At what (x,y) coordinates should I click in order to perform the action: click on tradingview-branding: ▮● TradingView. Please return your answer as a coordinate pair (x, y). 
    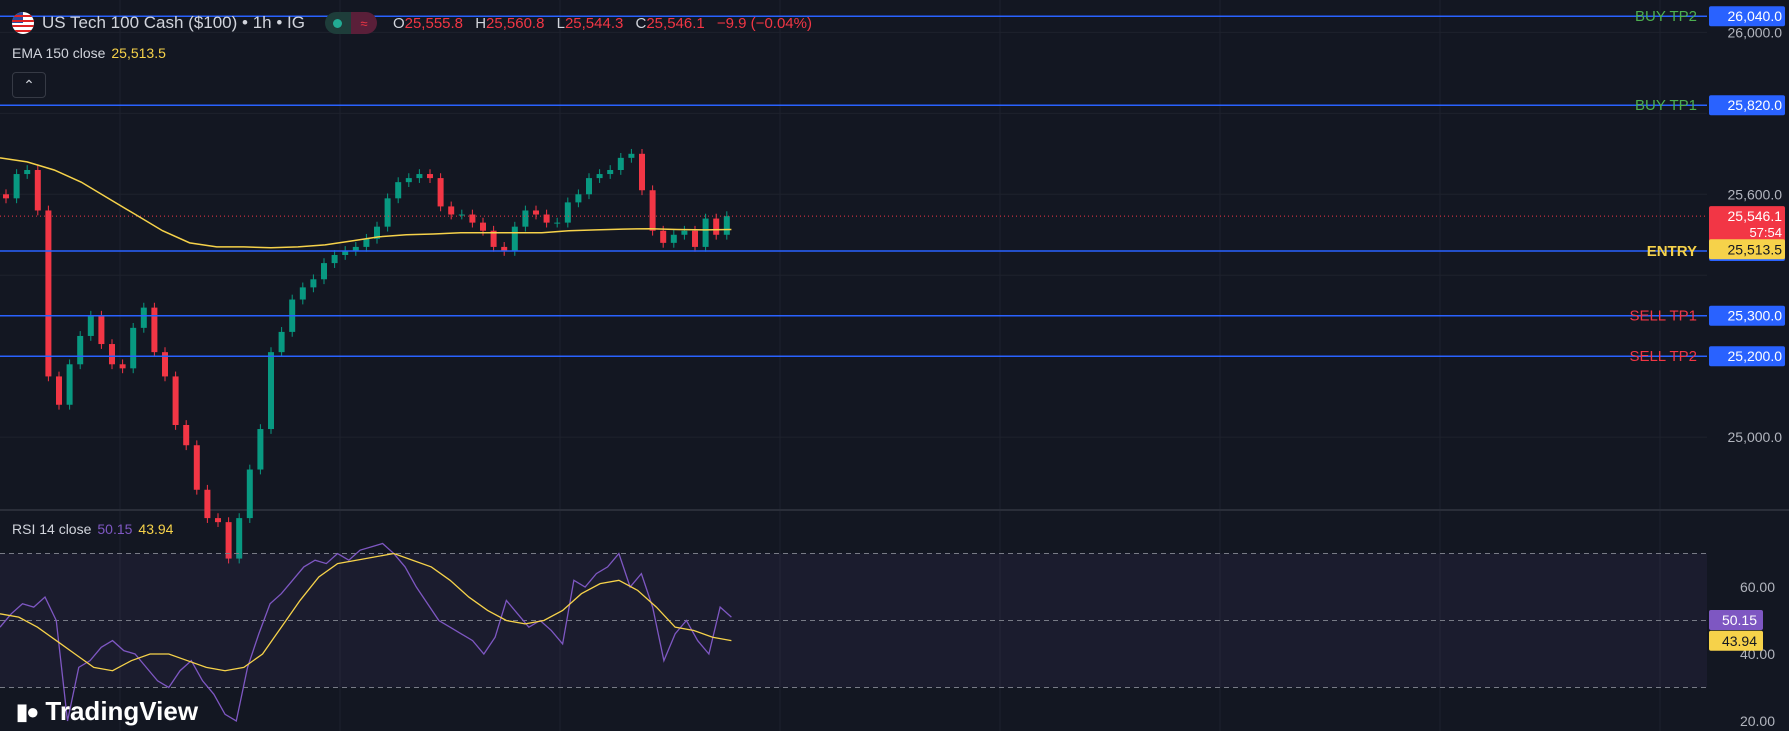
    Looking at the image, I should click on (107, 711).